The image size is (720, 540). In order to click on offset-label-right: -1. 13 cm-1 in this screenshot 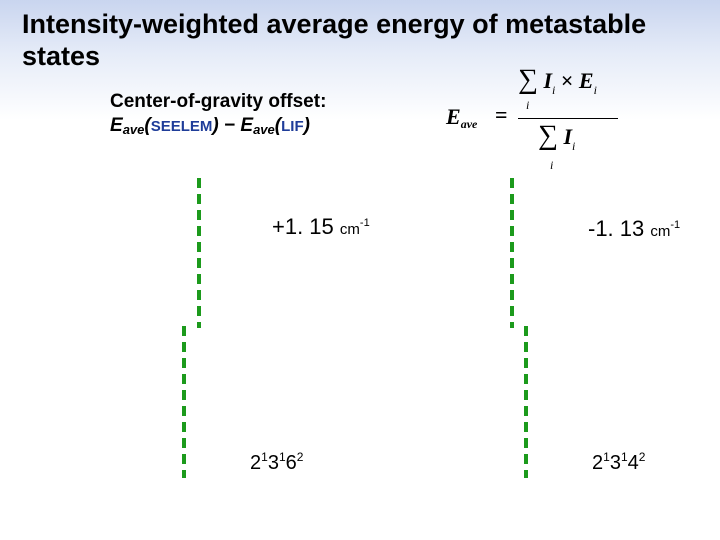, I will do `click(634, 228)`.